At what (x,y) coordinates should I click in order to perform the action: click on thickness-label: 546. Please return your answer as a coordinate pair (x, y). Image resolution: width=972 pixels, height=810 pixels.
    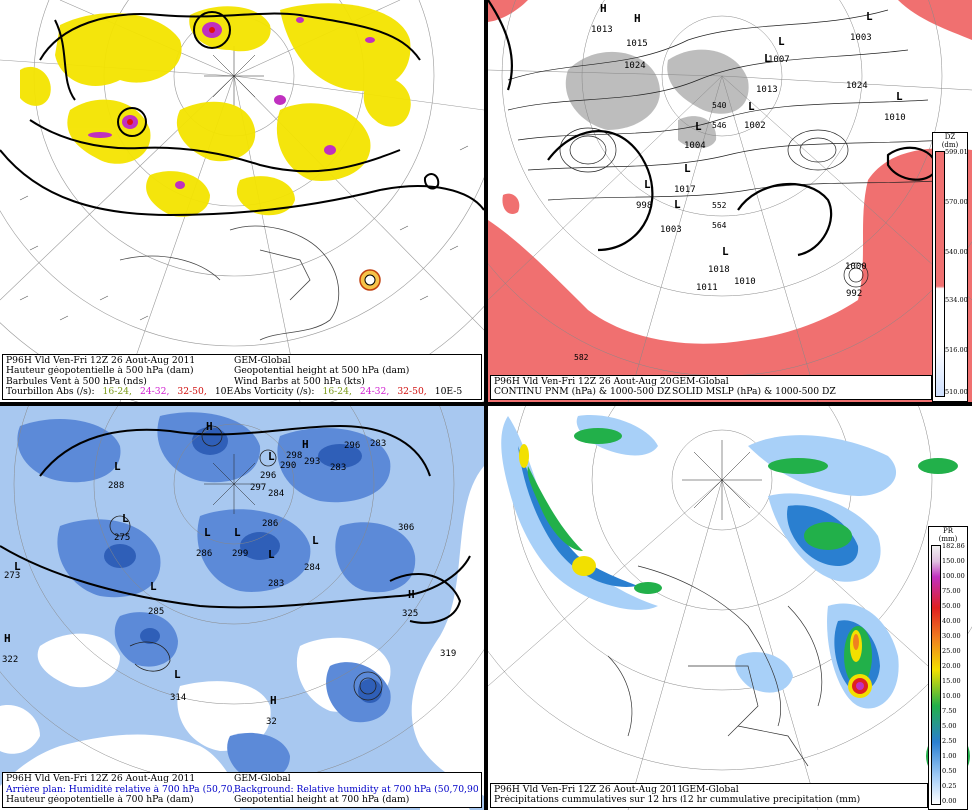
    Looking at the image, I should click on (719, 125).